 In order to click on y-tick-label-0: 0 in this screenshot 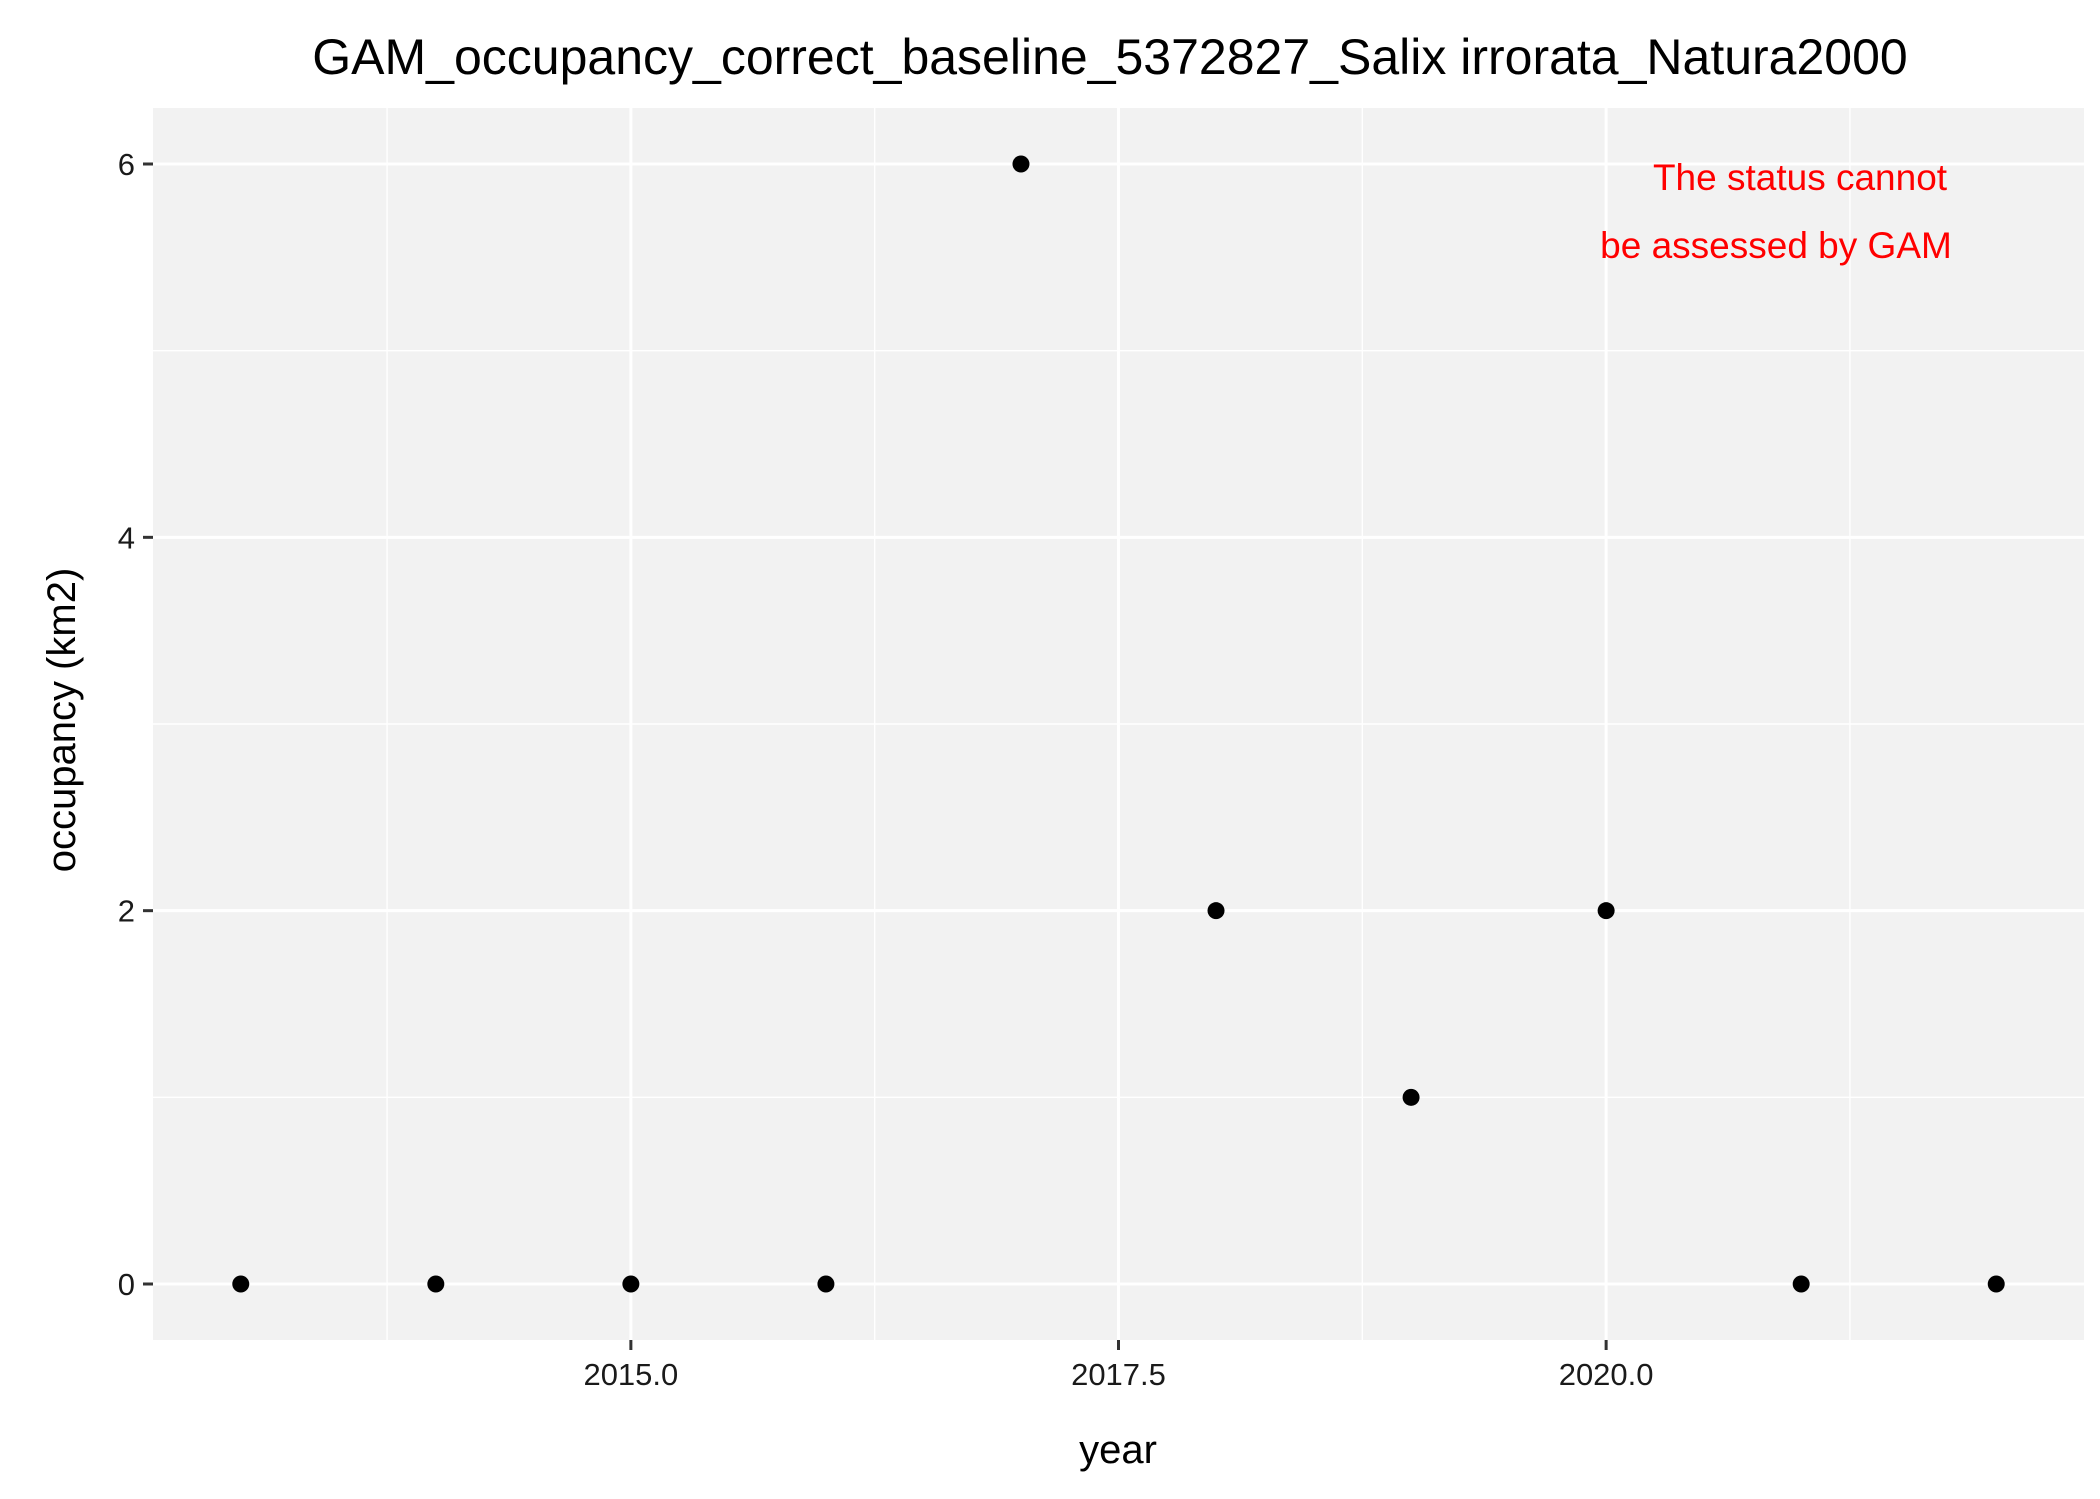, I will do `click(126, 1284)`.